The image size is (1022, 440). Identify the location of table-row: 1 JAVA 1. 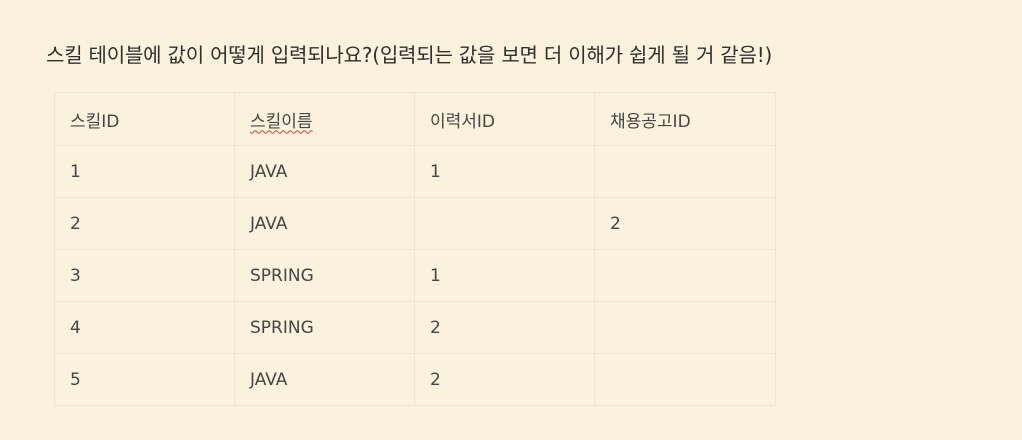
(415, 171).